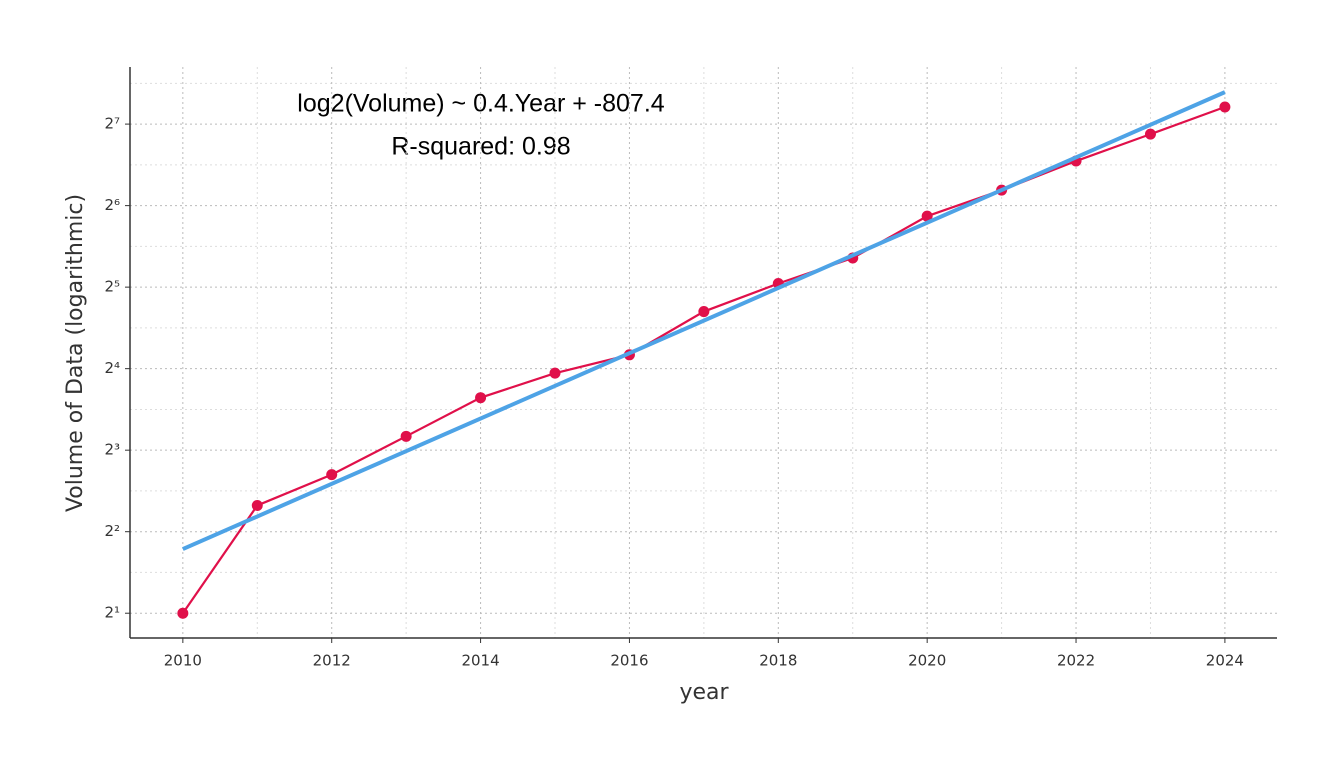 This screenshot has width=1344, height=768. Describe the element at coordinates (332, 661) in the screenshot. I see `x-tick-label: 2012` at that location.